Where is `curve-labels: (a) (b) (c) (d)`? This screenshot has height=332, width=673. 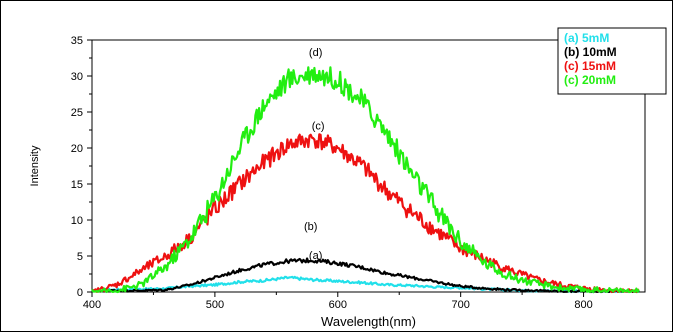 curve-labels: (a) (b) (c) (d) is located at coordinates (314, 154).